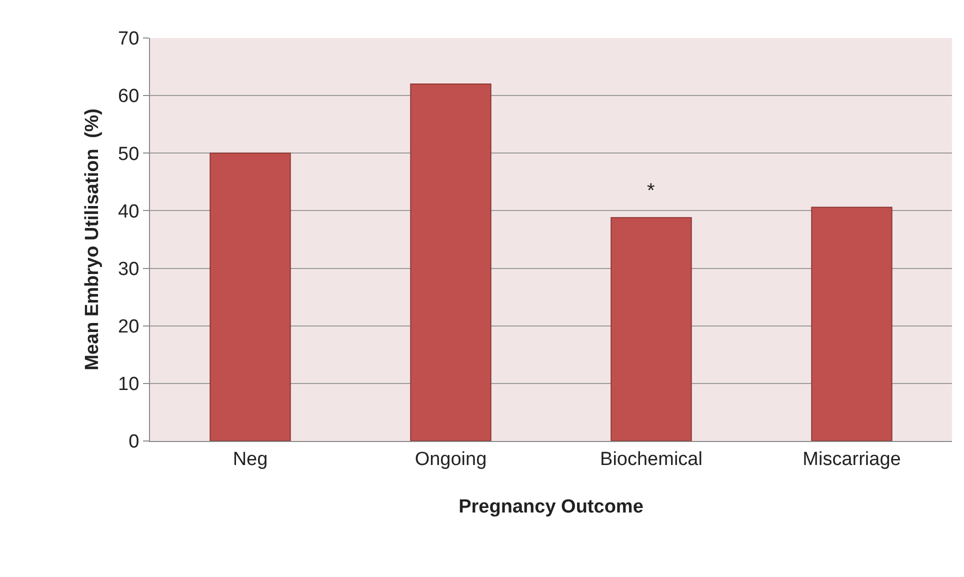  Describe the element at coordinates (551, 507) in the screenshot. I see `x-axis-title: Pregnancy Outcome` at that location.